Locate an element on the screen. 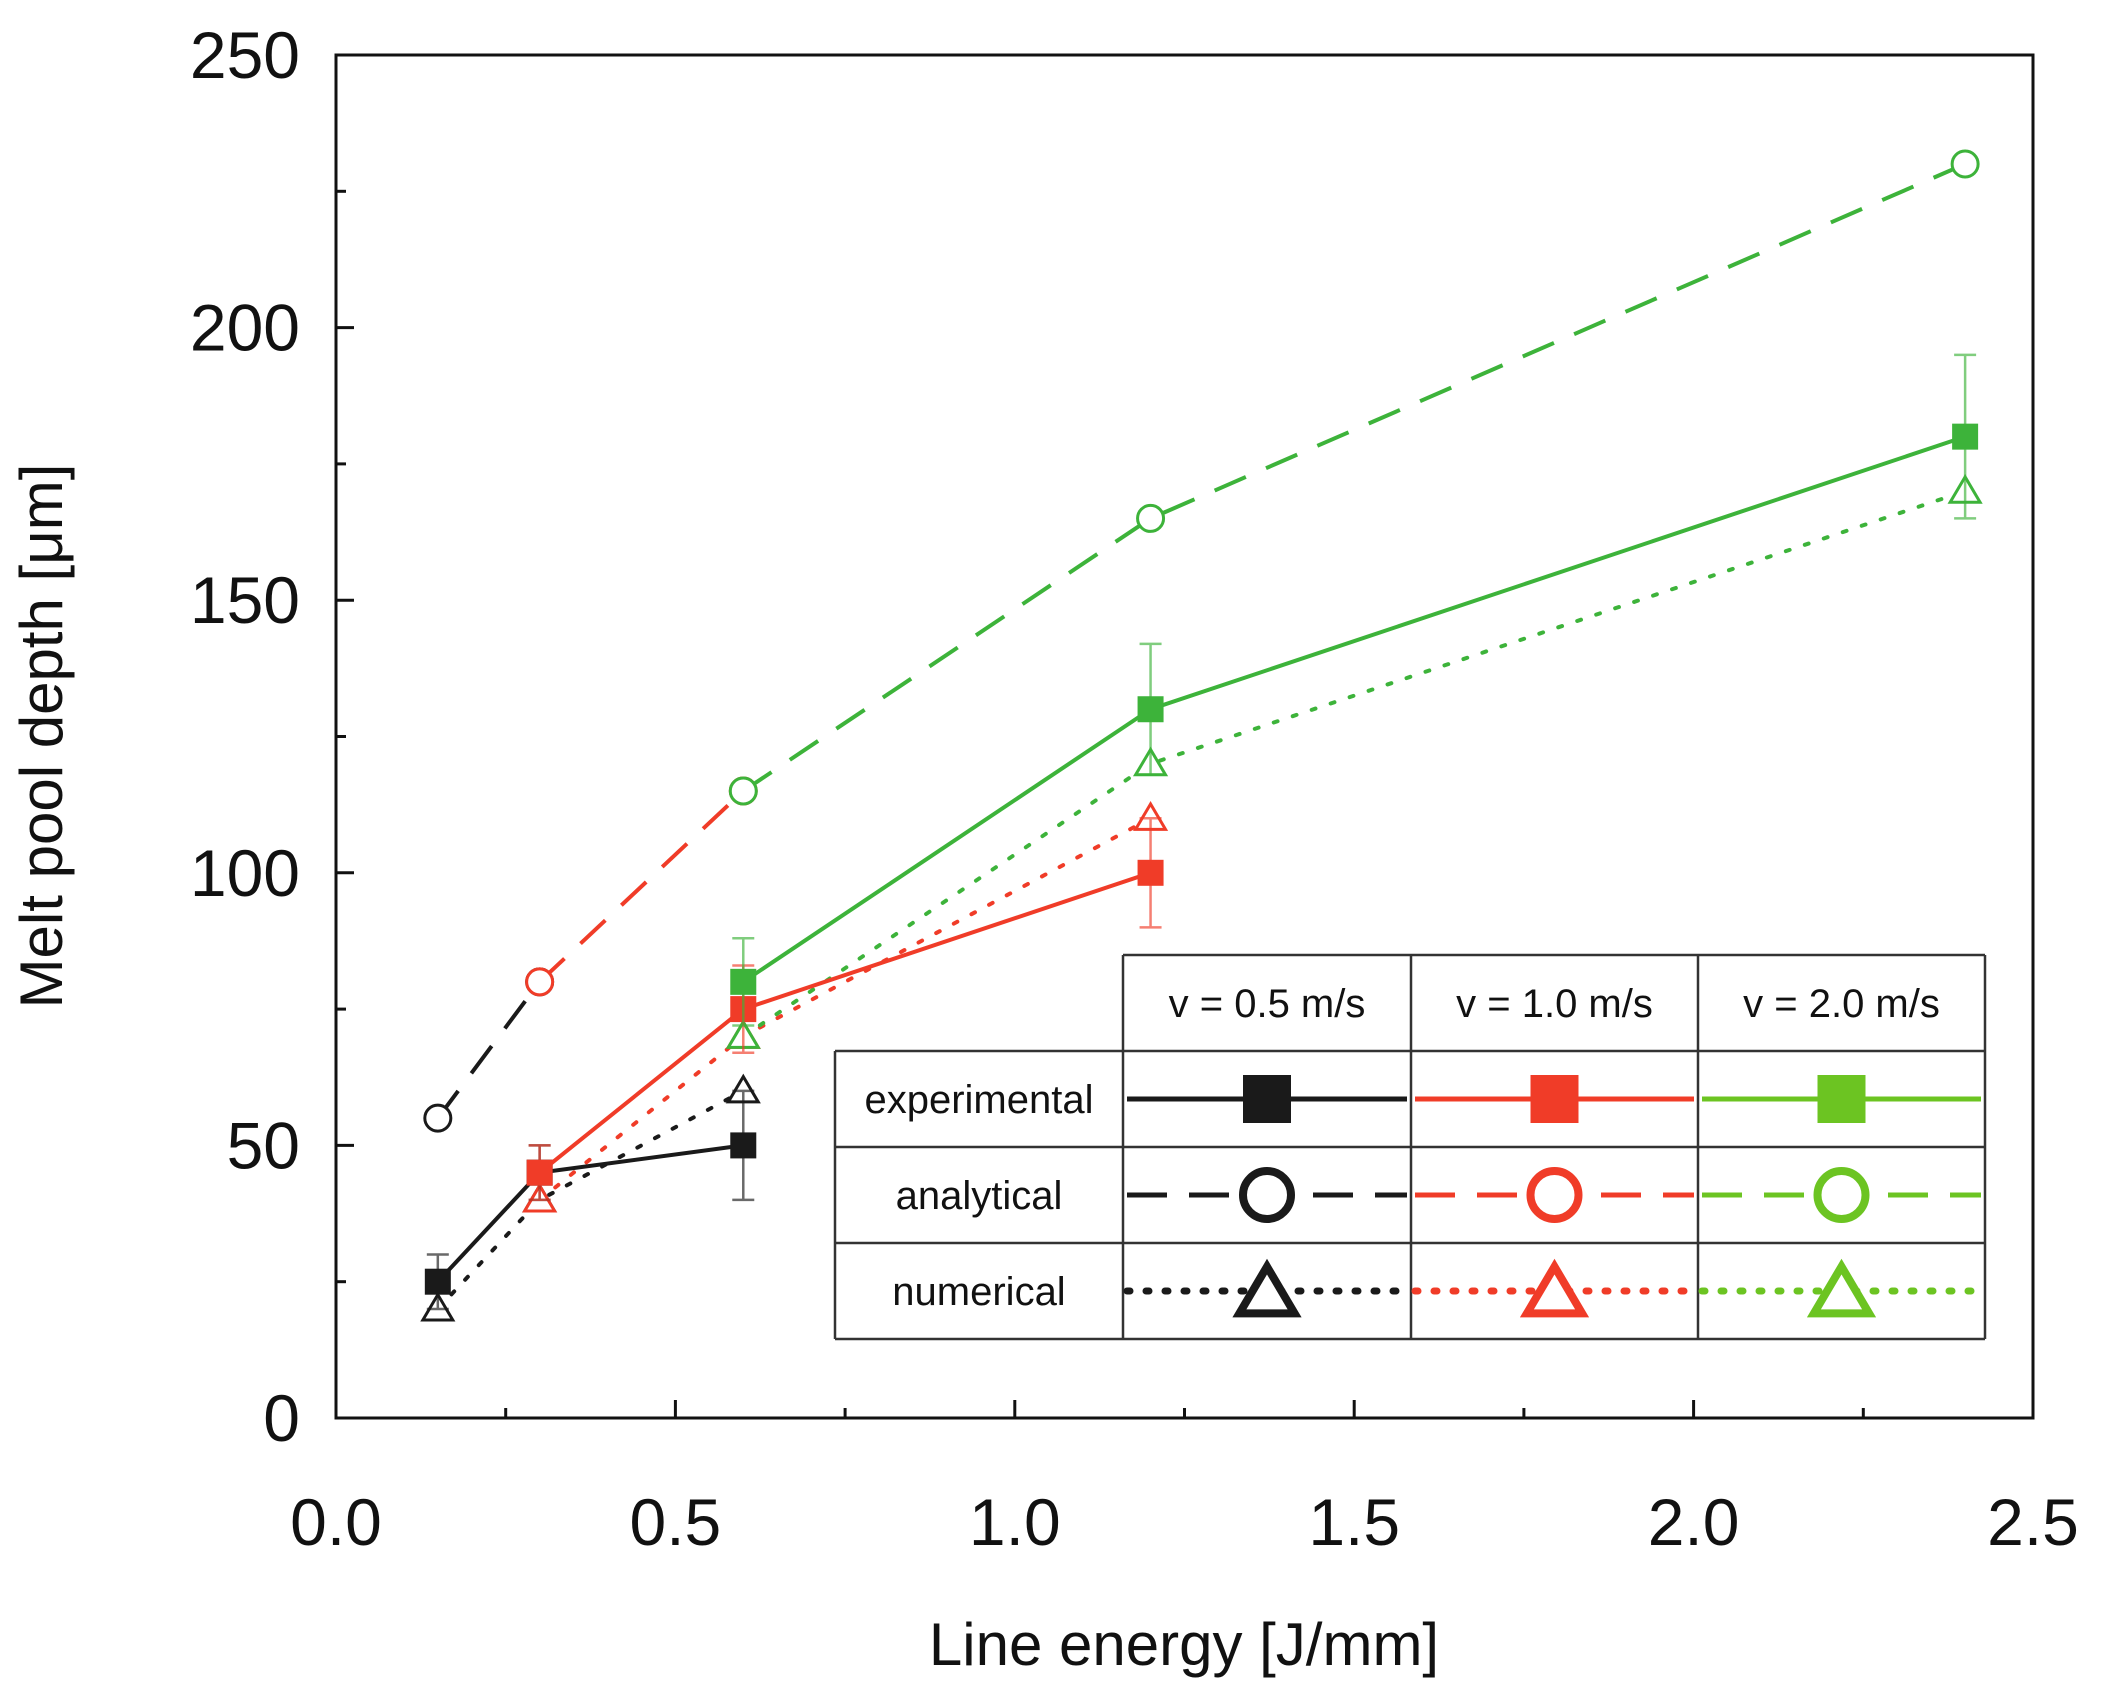  legend-sample-analytical-v20 is located at coordinates (1841, 1195).